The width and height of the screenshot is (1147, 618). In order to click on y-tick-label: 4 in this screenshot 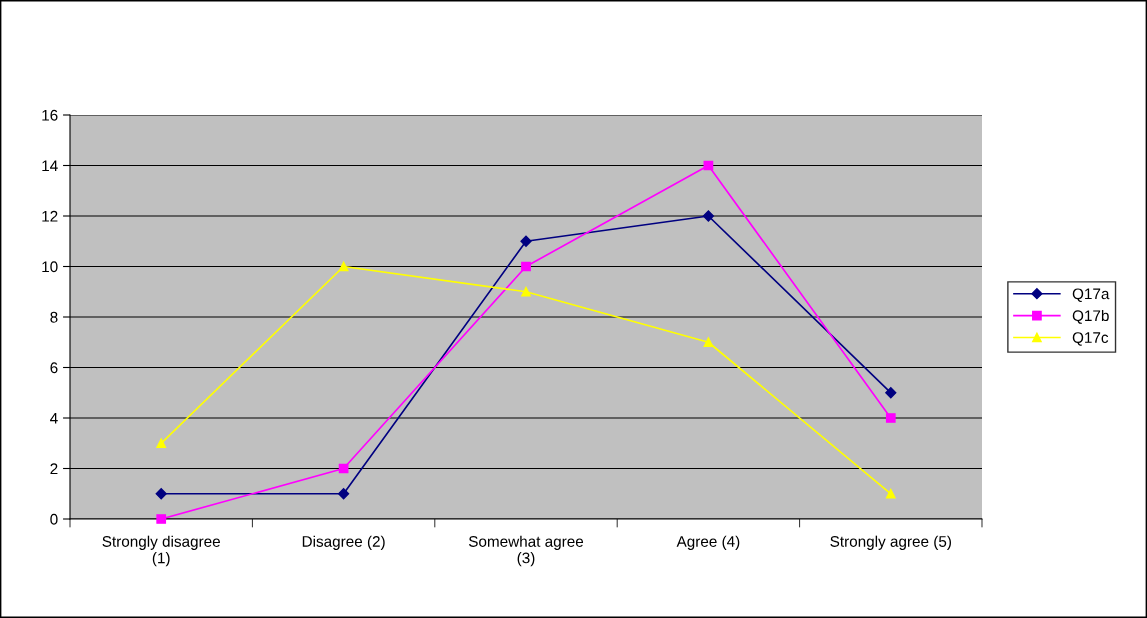, I will do `click(54, 418)`.